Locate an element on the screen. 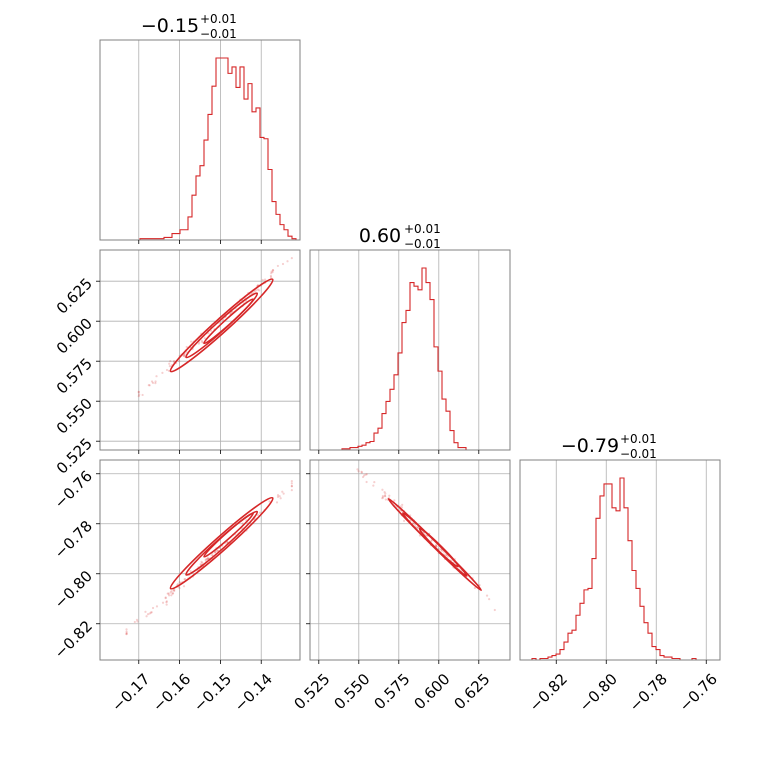 The width and height of the screenshot is (760, 760). y-tick-label-2-0: −0.82 is located at coordinates (73, 639).